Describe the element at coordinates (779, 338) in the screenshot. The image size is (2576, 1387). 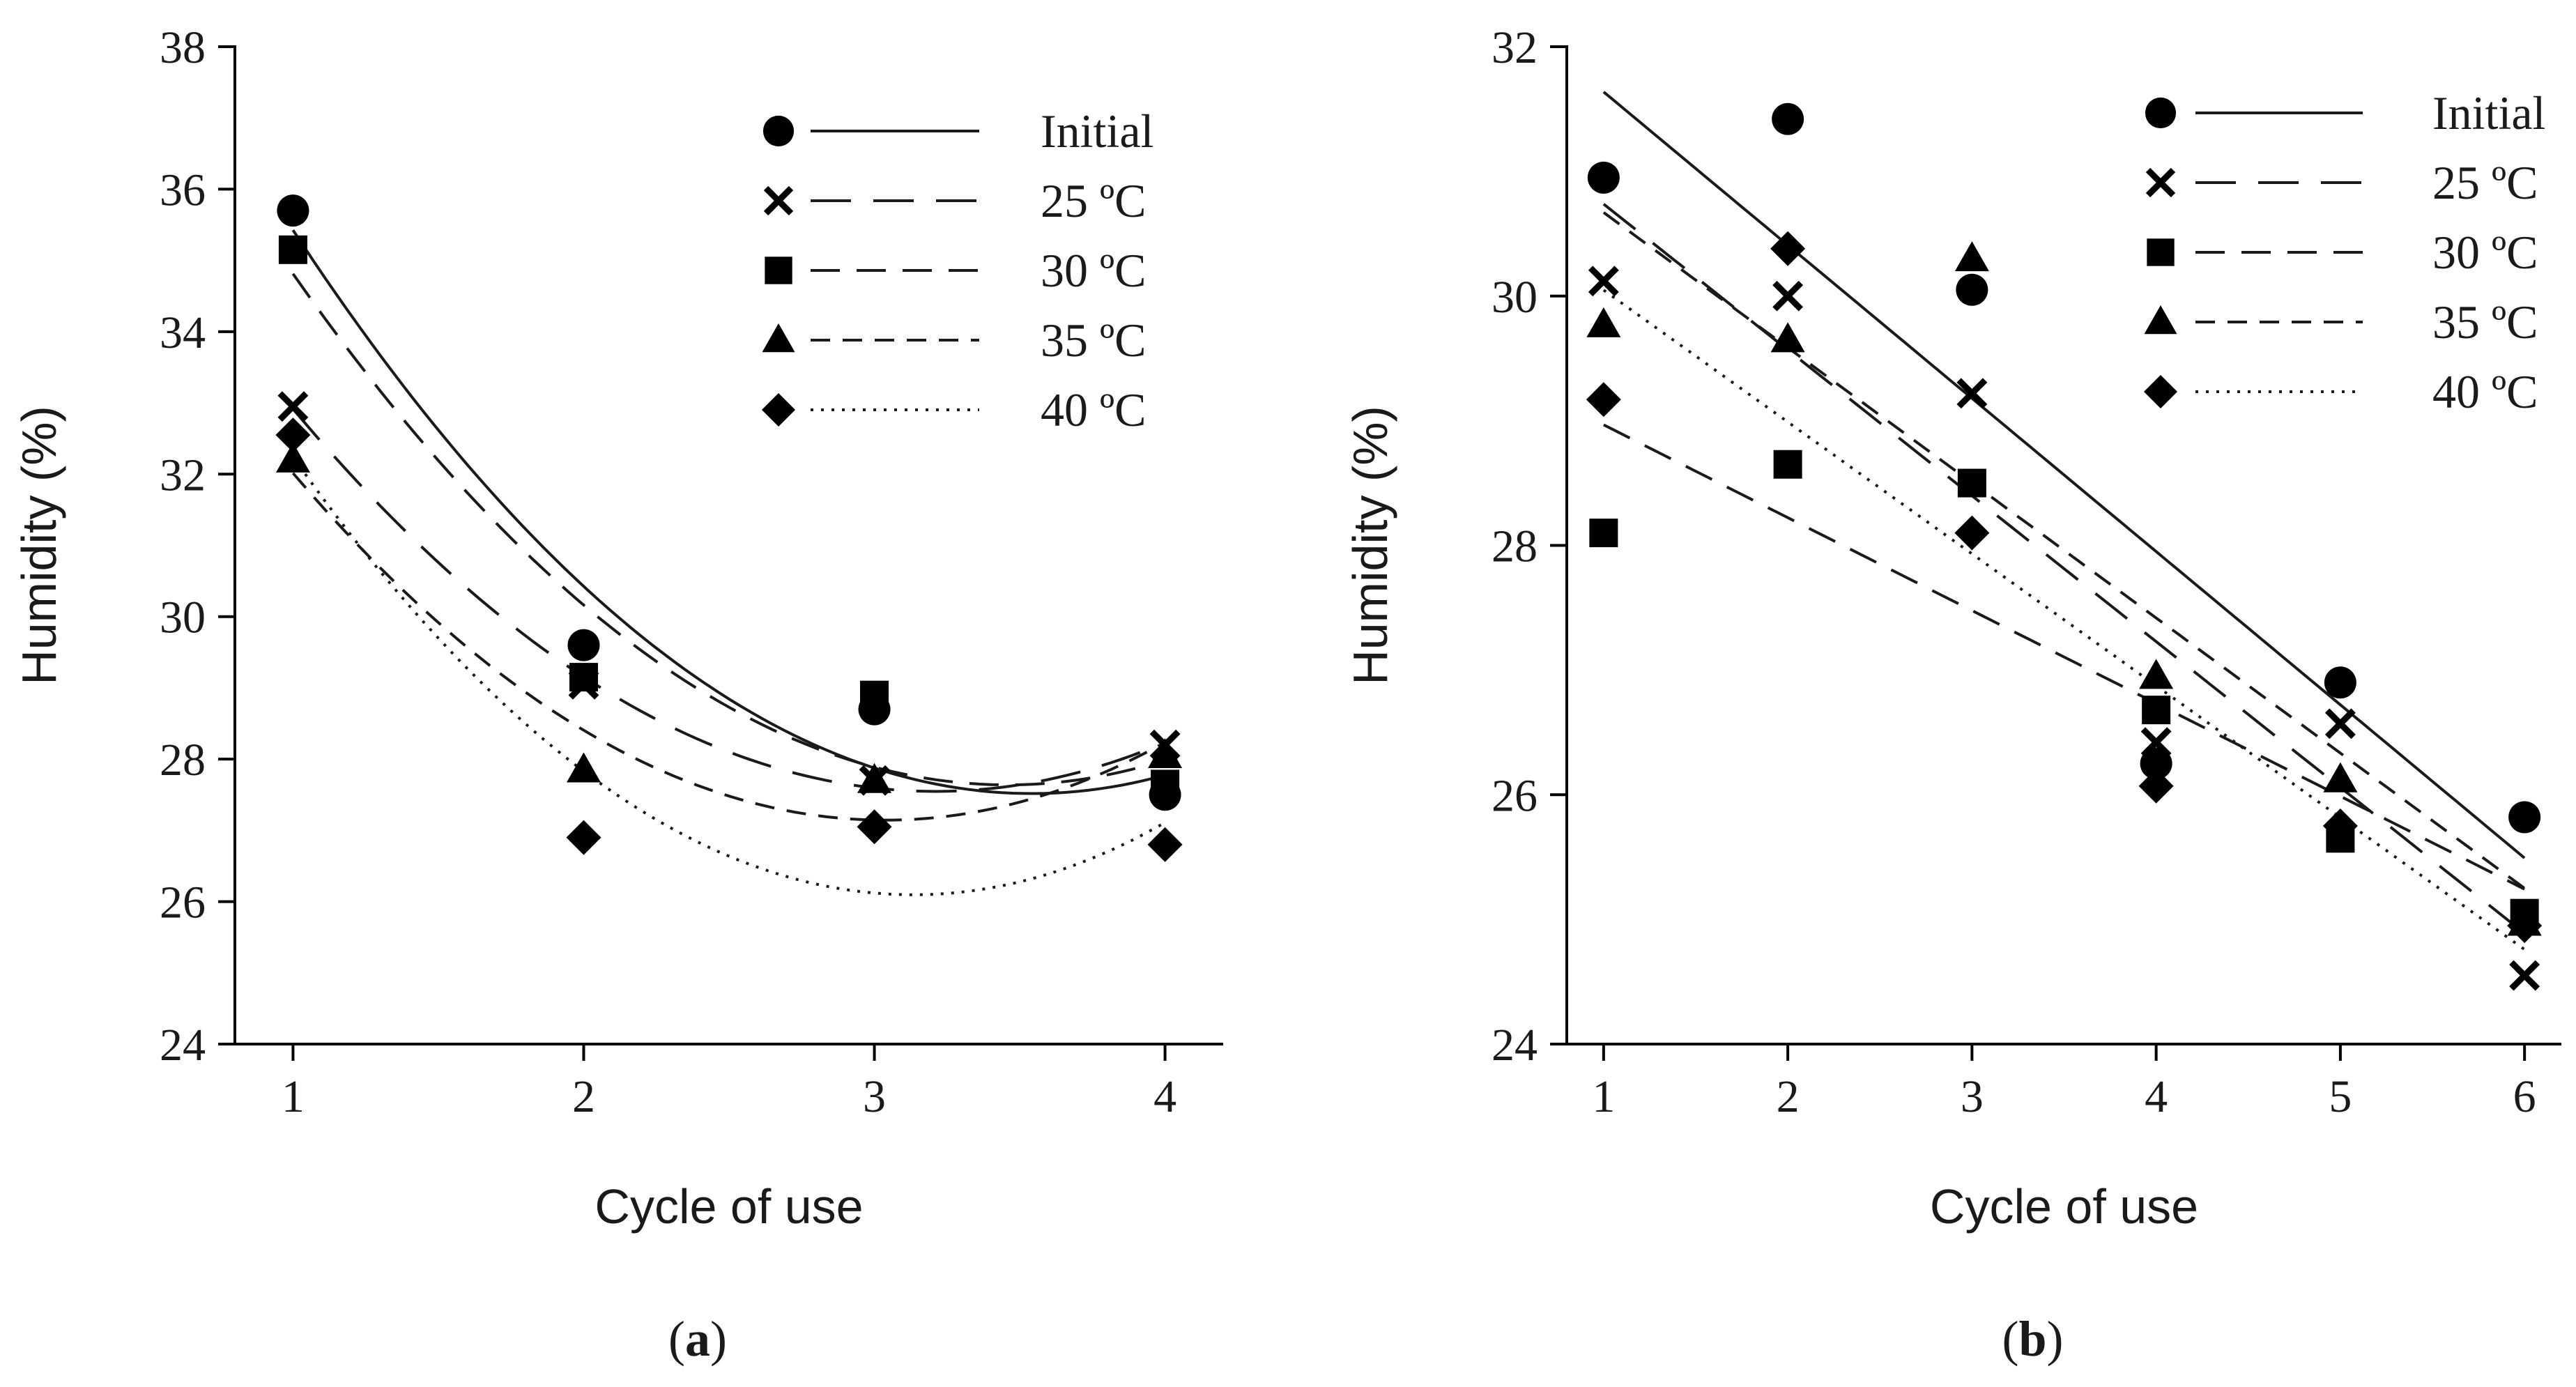
I see `legend-marker-35-c` at that location.